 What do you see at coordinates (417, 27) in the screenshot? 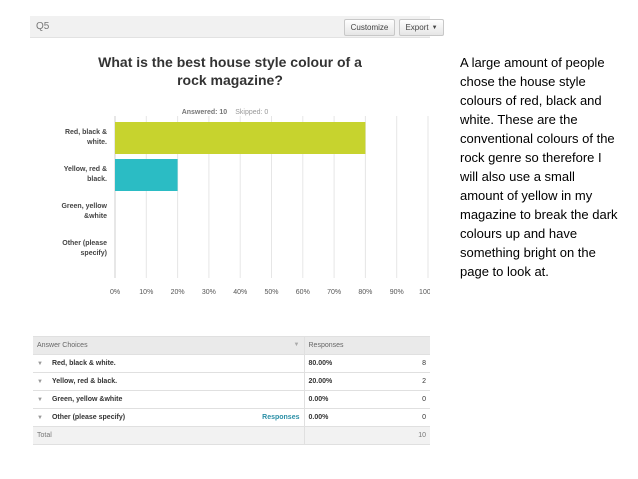
I see `export-label: Export` at bounding box center [417, 27].